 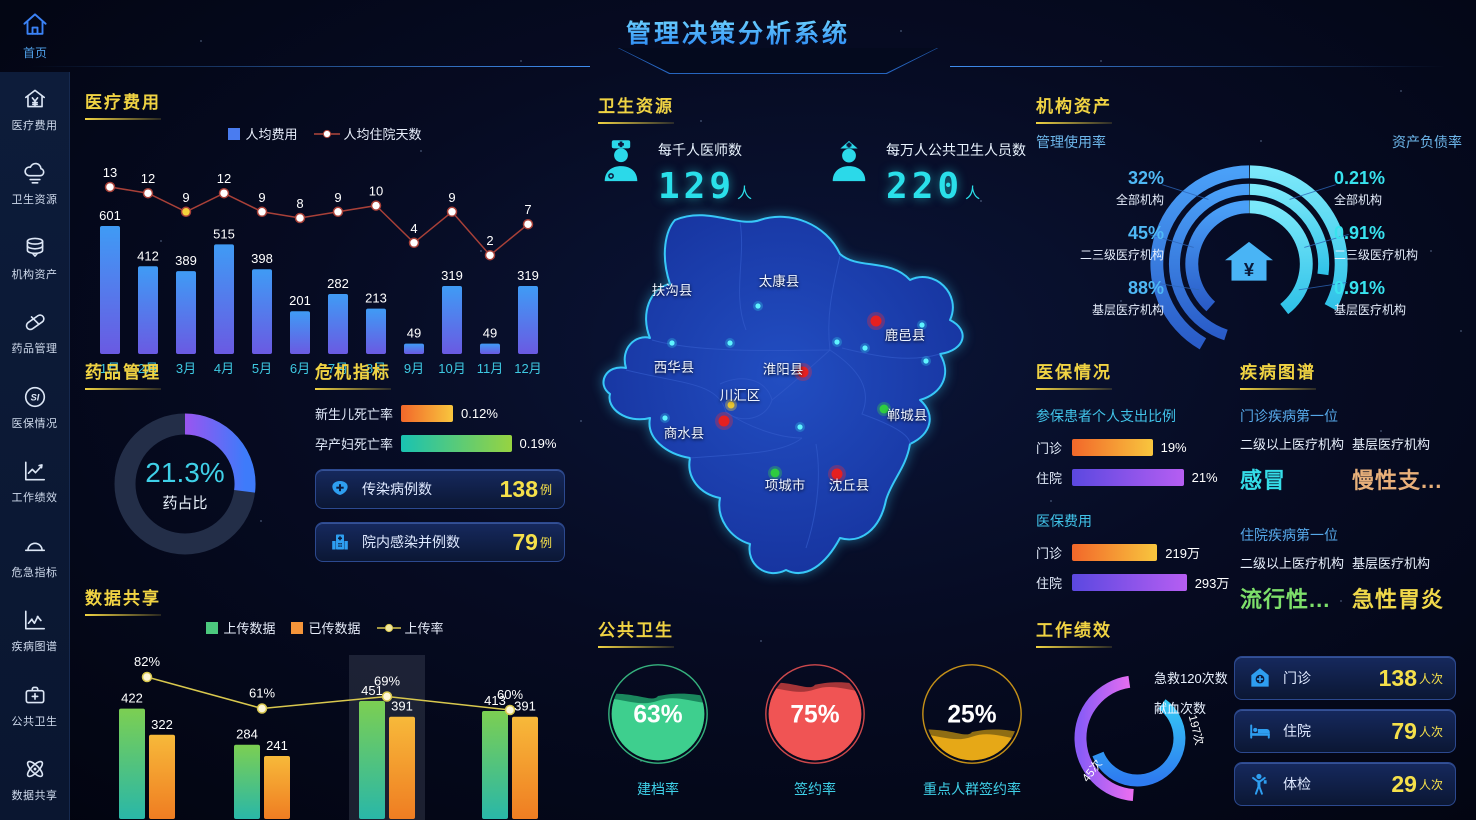 I want to click on crisis-card-label: 传染病例数, so click(x=397, y=489).